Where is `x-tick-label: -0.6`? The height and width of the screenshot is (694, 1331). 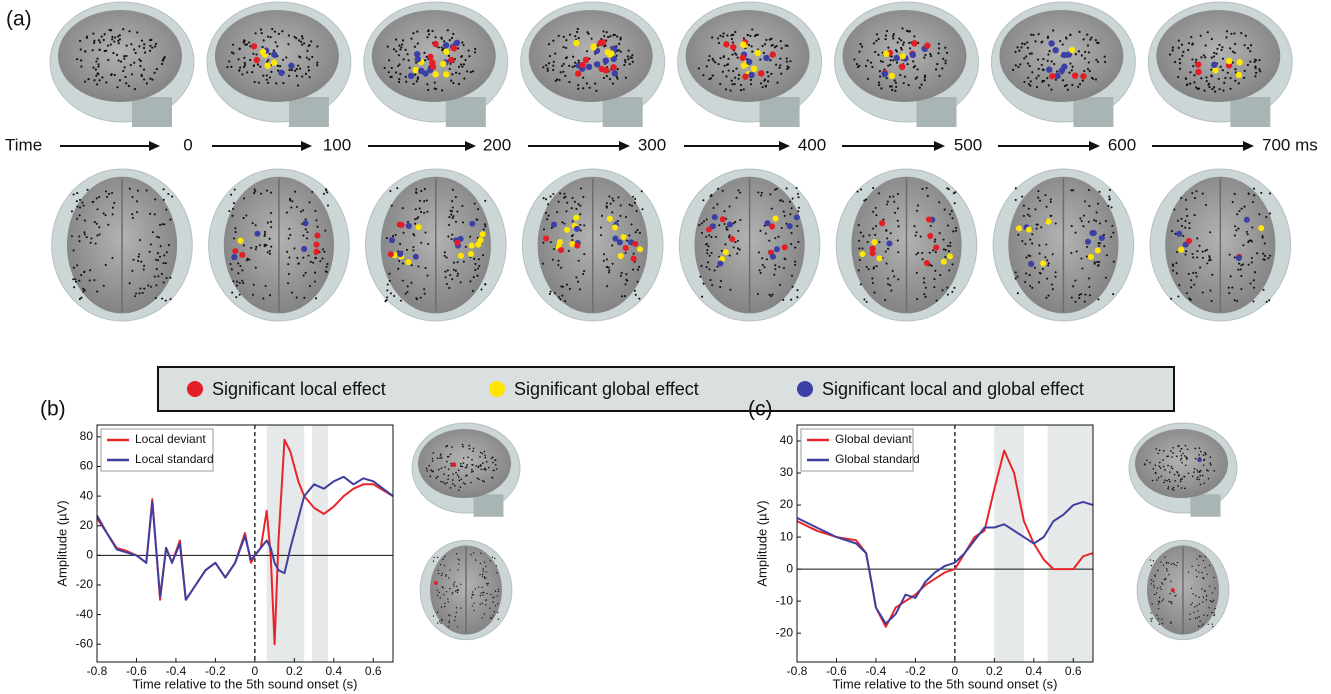 x-tick-label: -0.6 is located at coordinates (136, 671).